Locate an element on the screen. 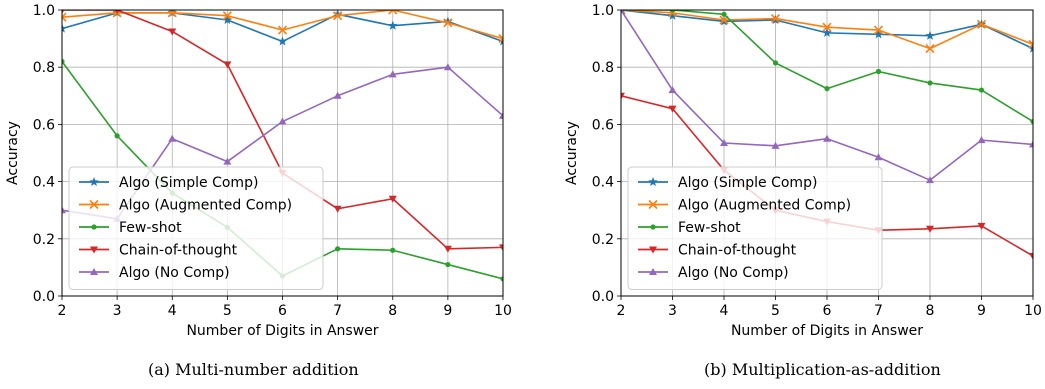  x-tick-label: 10 is located at coordinates (503, 311).